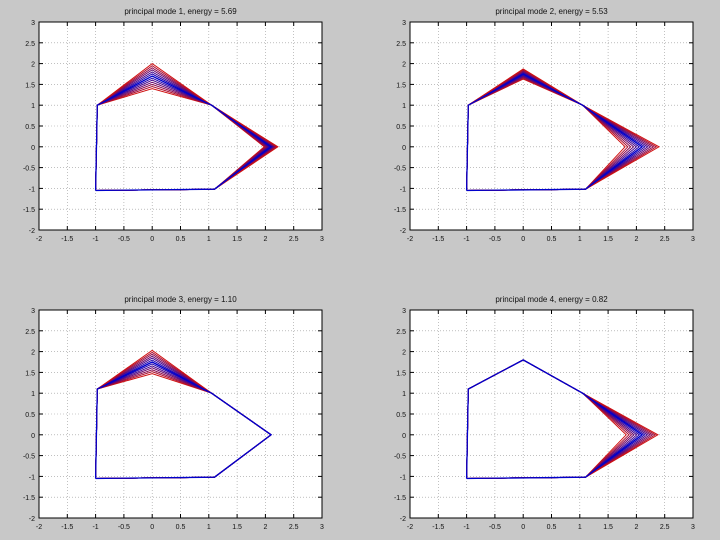  I want to click on subplot-title: principal mode 2, energy = 5.53, so click(551, 11).